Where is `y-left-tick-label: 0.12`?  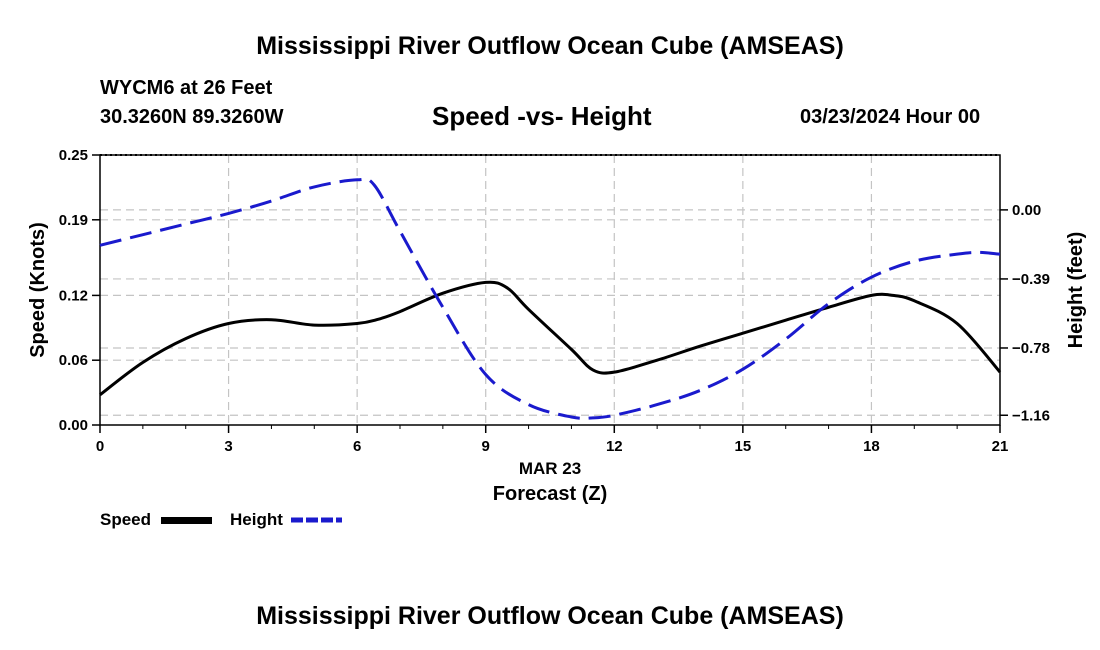
y-left-tick-label: 0.12 is located at coordinates (73, 295).